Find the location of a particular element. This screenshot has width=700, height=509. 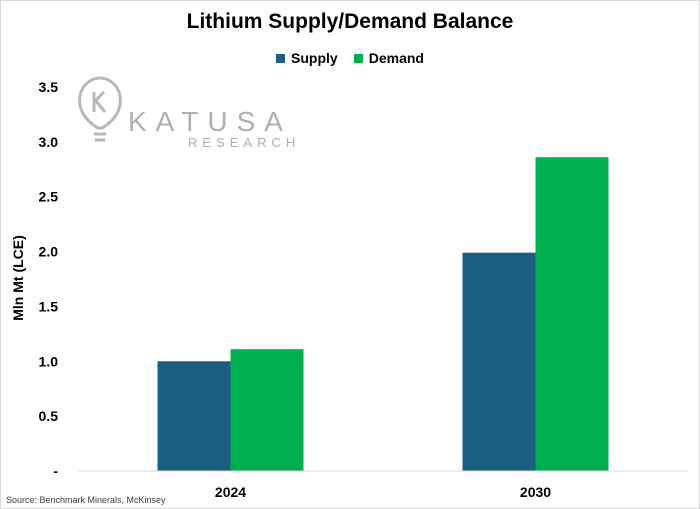

x-tick-label: 2024 is located at coordinates (230, 492).